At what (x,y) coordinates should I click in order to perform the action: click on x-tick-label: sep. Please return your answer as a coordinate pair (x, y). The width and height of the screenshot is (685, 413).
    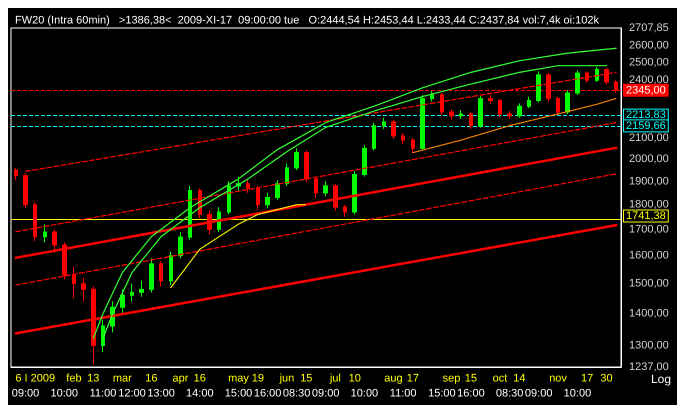
    Looking at the image, I should click on (451, 378).